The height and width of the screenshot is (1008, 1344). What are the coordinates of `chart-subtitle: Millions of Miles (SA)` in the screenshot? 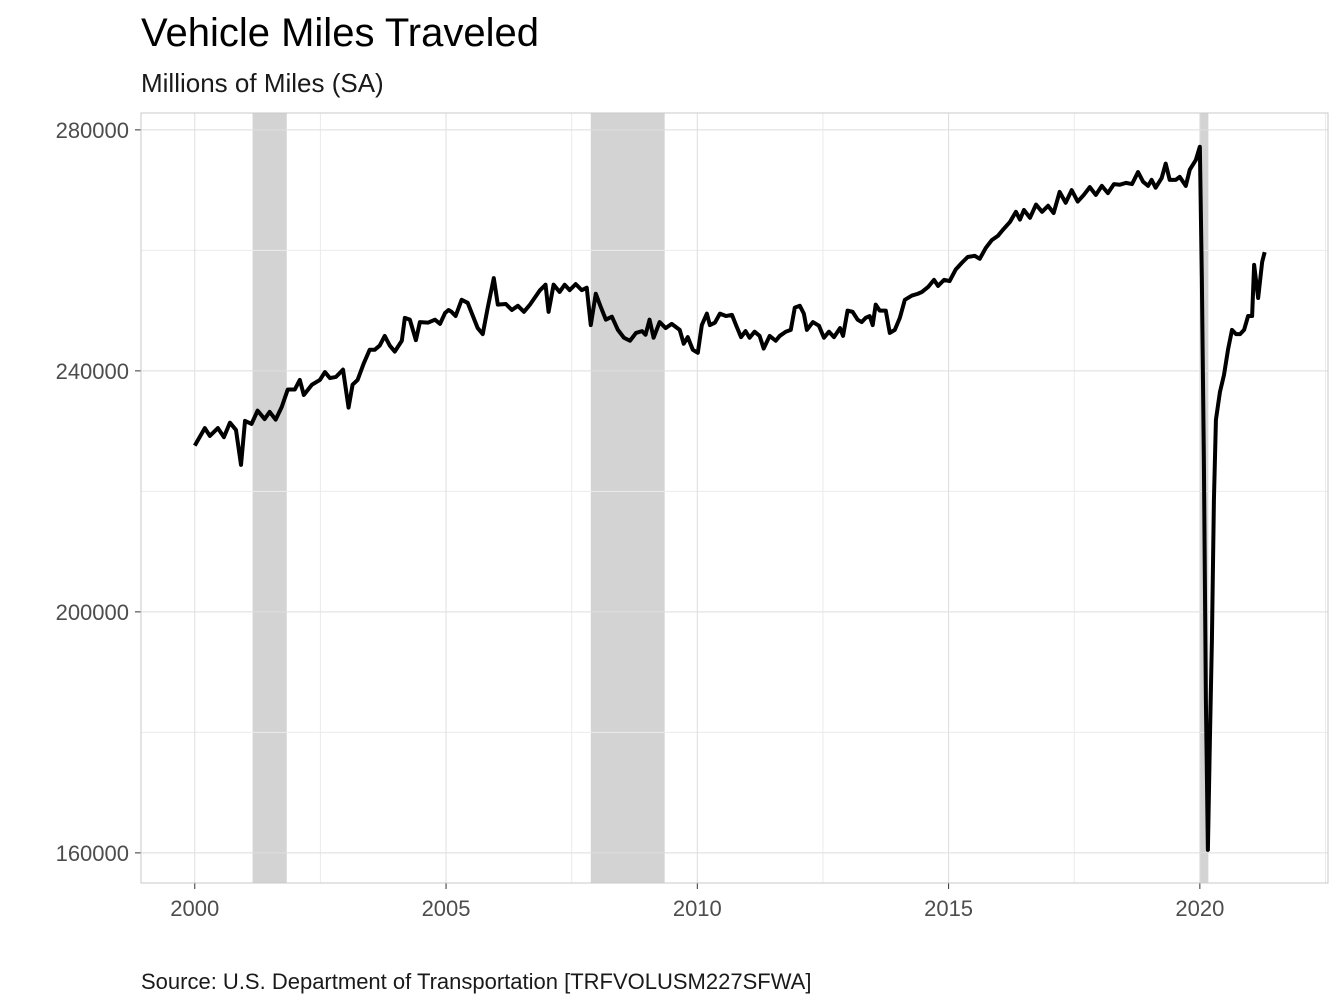 It's located at (262, 83).